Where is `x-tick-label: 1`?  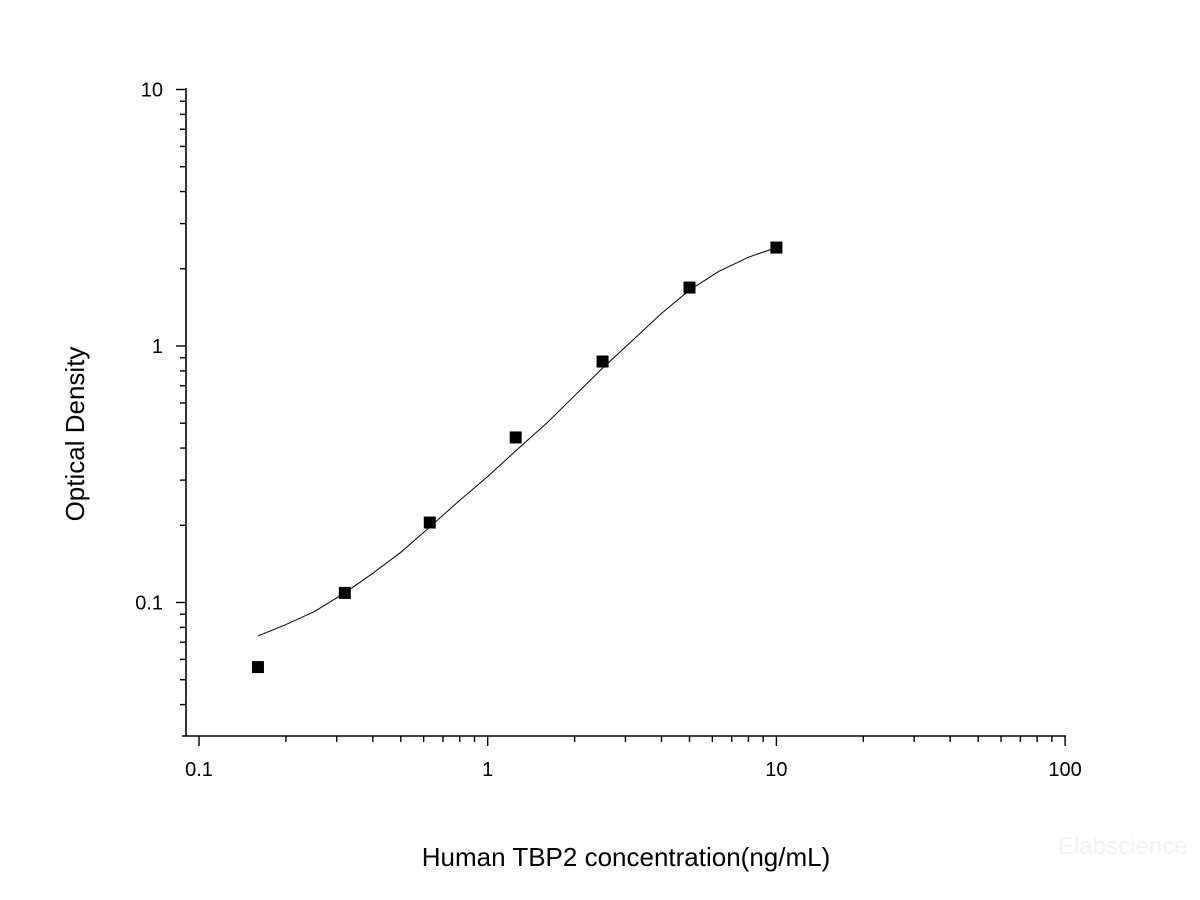
x-tick-label: 1 is located at coordinates (487, 770).